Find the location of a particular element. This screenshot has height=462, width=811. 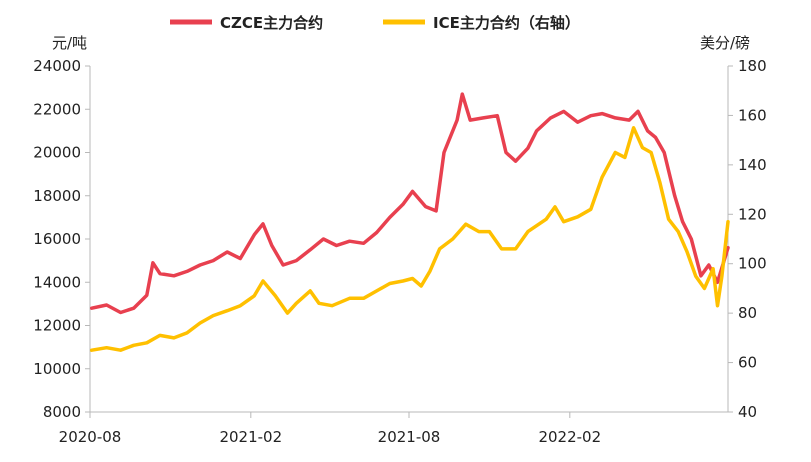

legend: CZCE主力合约 ICE主力合约（右轴） is located at coordinates (375, 23).